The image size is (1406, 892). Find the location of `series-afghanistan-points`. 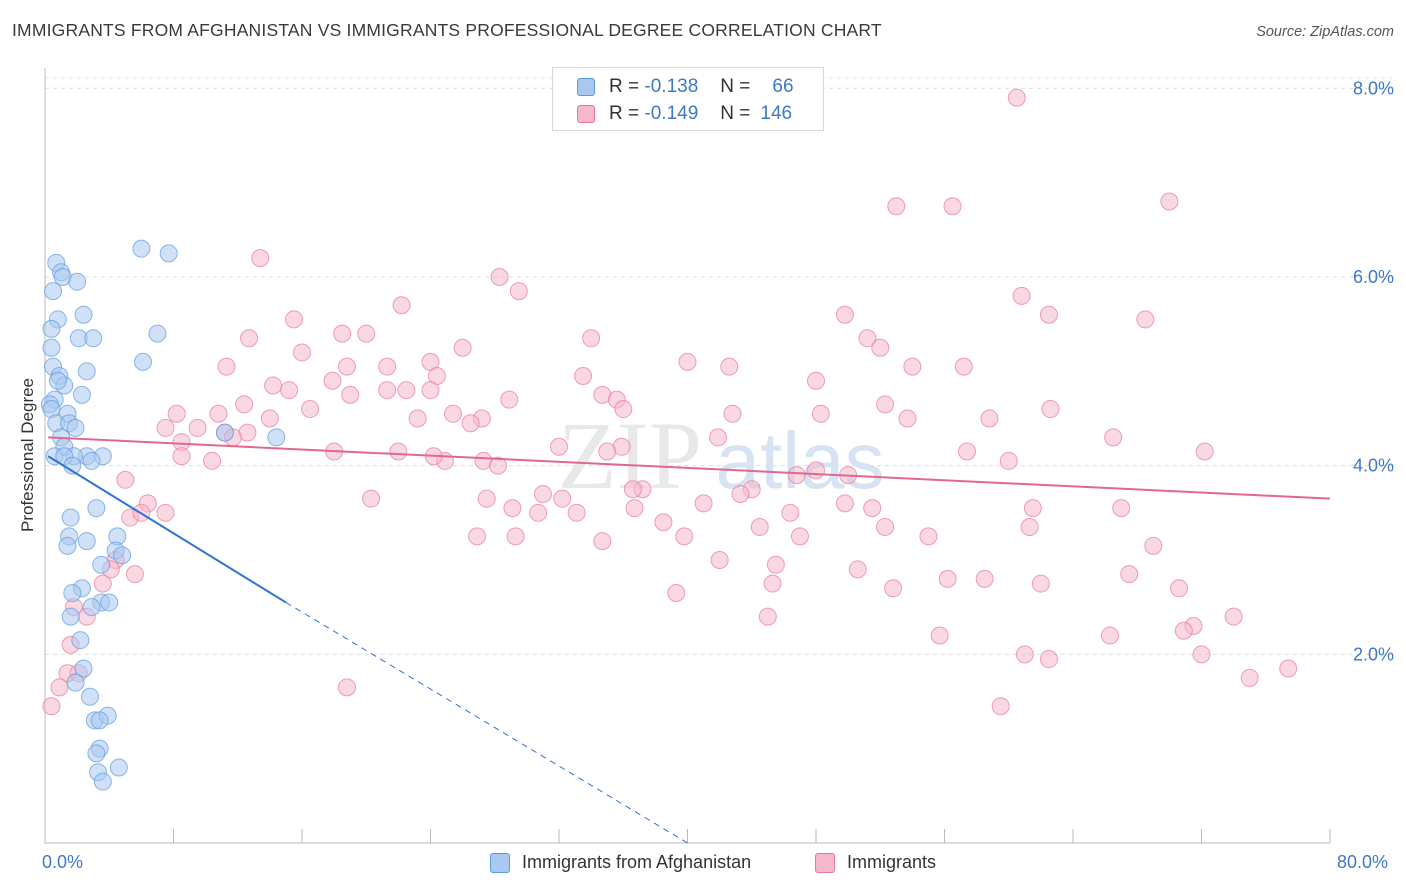

series-afghanistan-points is located at coordinates (163, 515).